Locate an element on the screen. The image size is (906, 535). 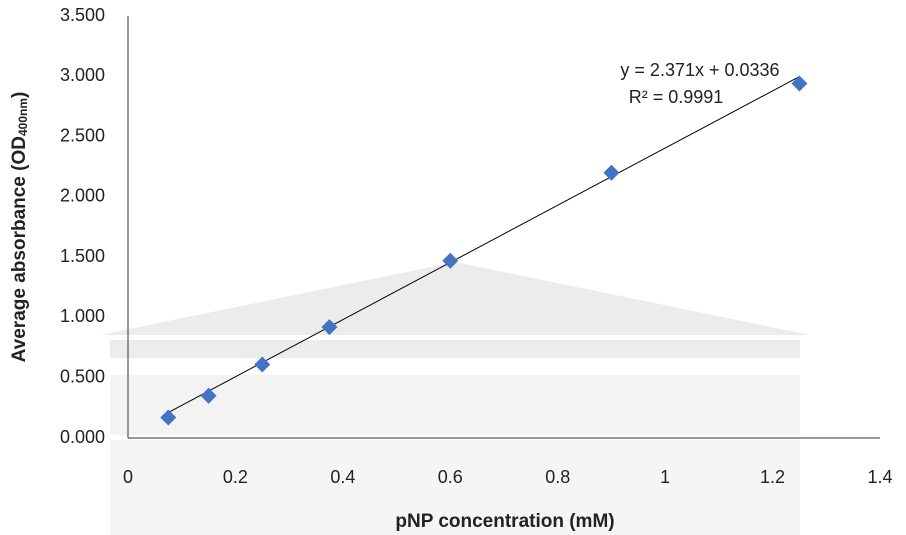
y-axis-title-end: ) is located at coordinates (19, 95).